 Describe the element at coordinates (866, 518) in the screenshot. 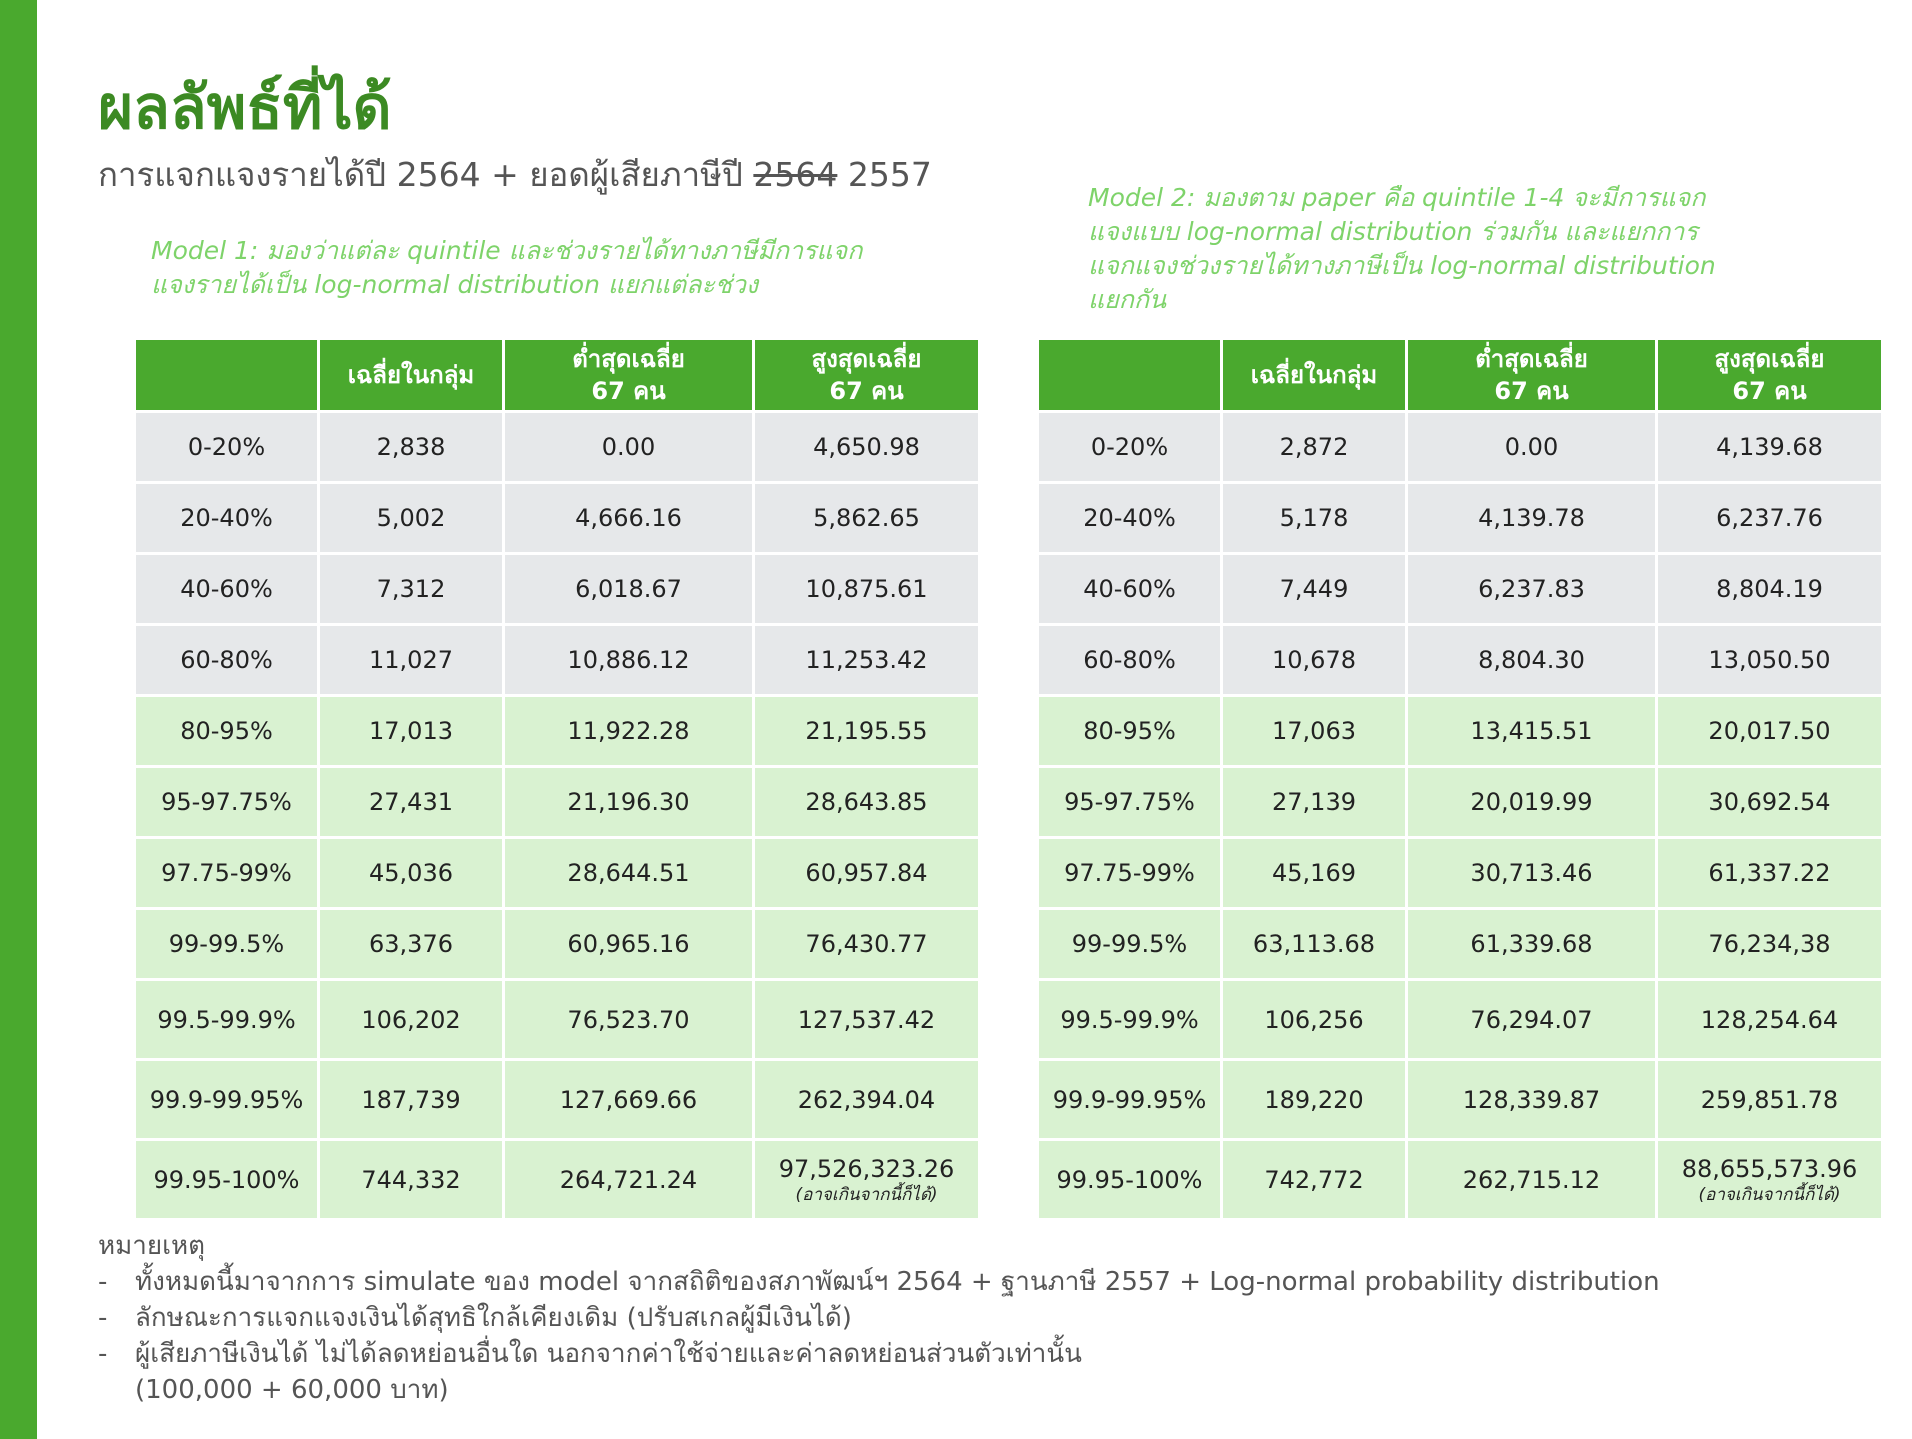

I see `max-mean: 5,862.65` at that location.